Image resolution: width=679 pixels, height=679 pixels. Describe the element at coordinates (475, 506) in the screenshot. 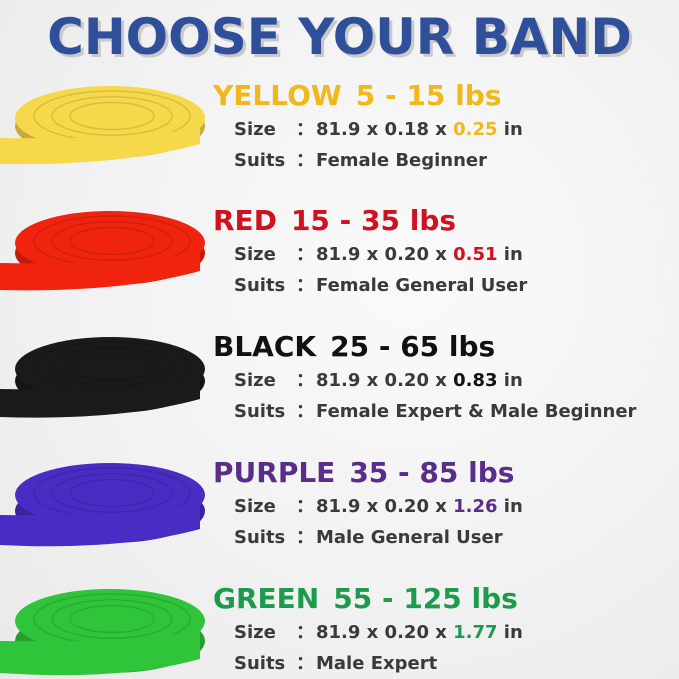

I see `size-width: 1.26` at that location.